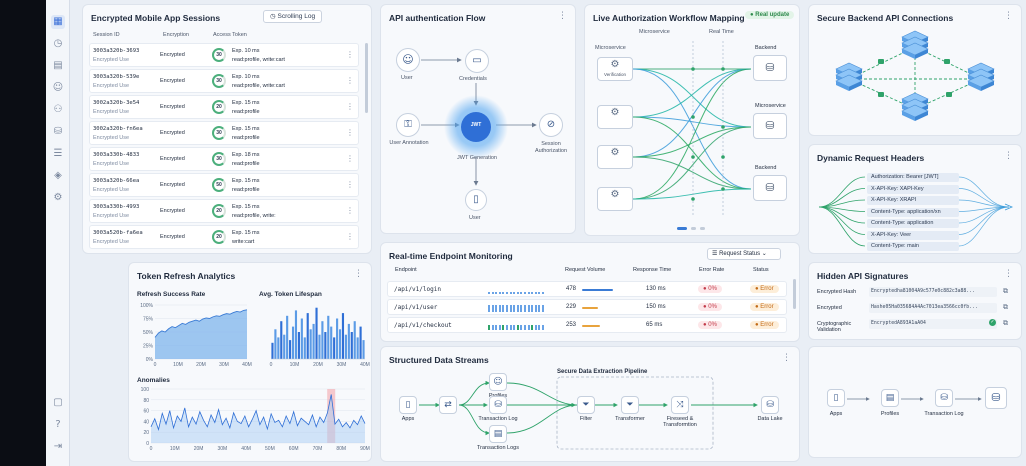 This screenshot has width=1026, height=466. What do you see at coordinates (246, 181) in the screenshot?
I see `token-expiry: Exp. 15 ms` at bounding box center [246, 181].